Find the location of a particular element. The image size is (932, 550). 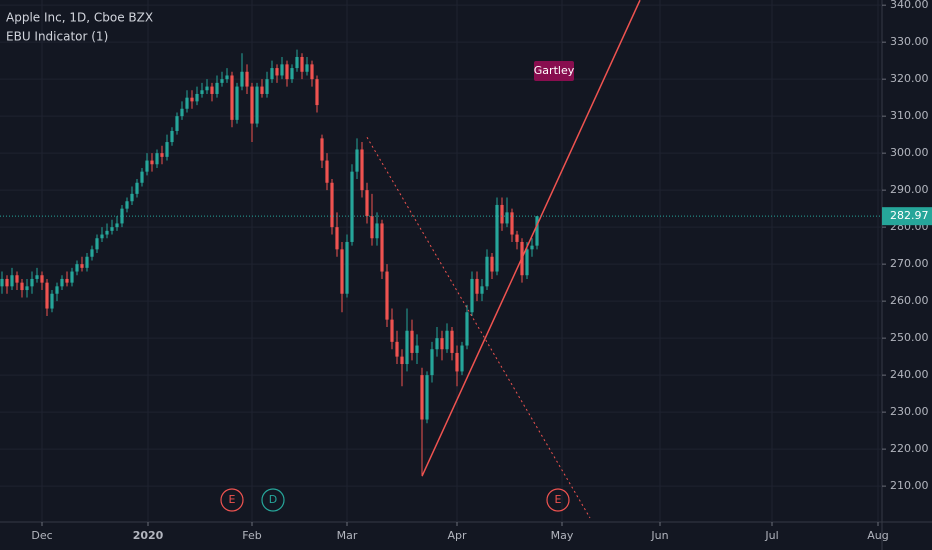

chart-title: Apple Inc, 1D, Cboe BZX is located at coordinates (79, 18).